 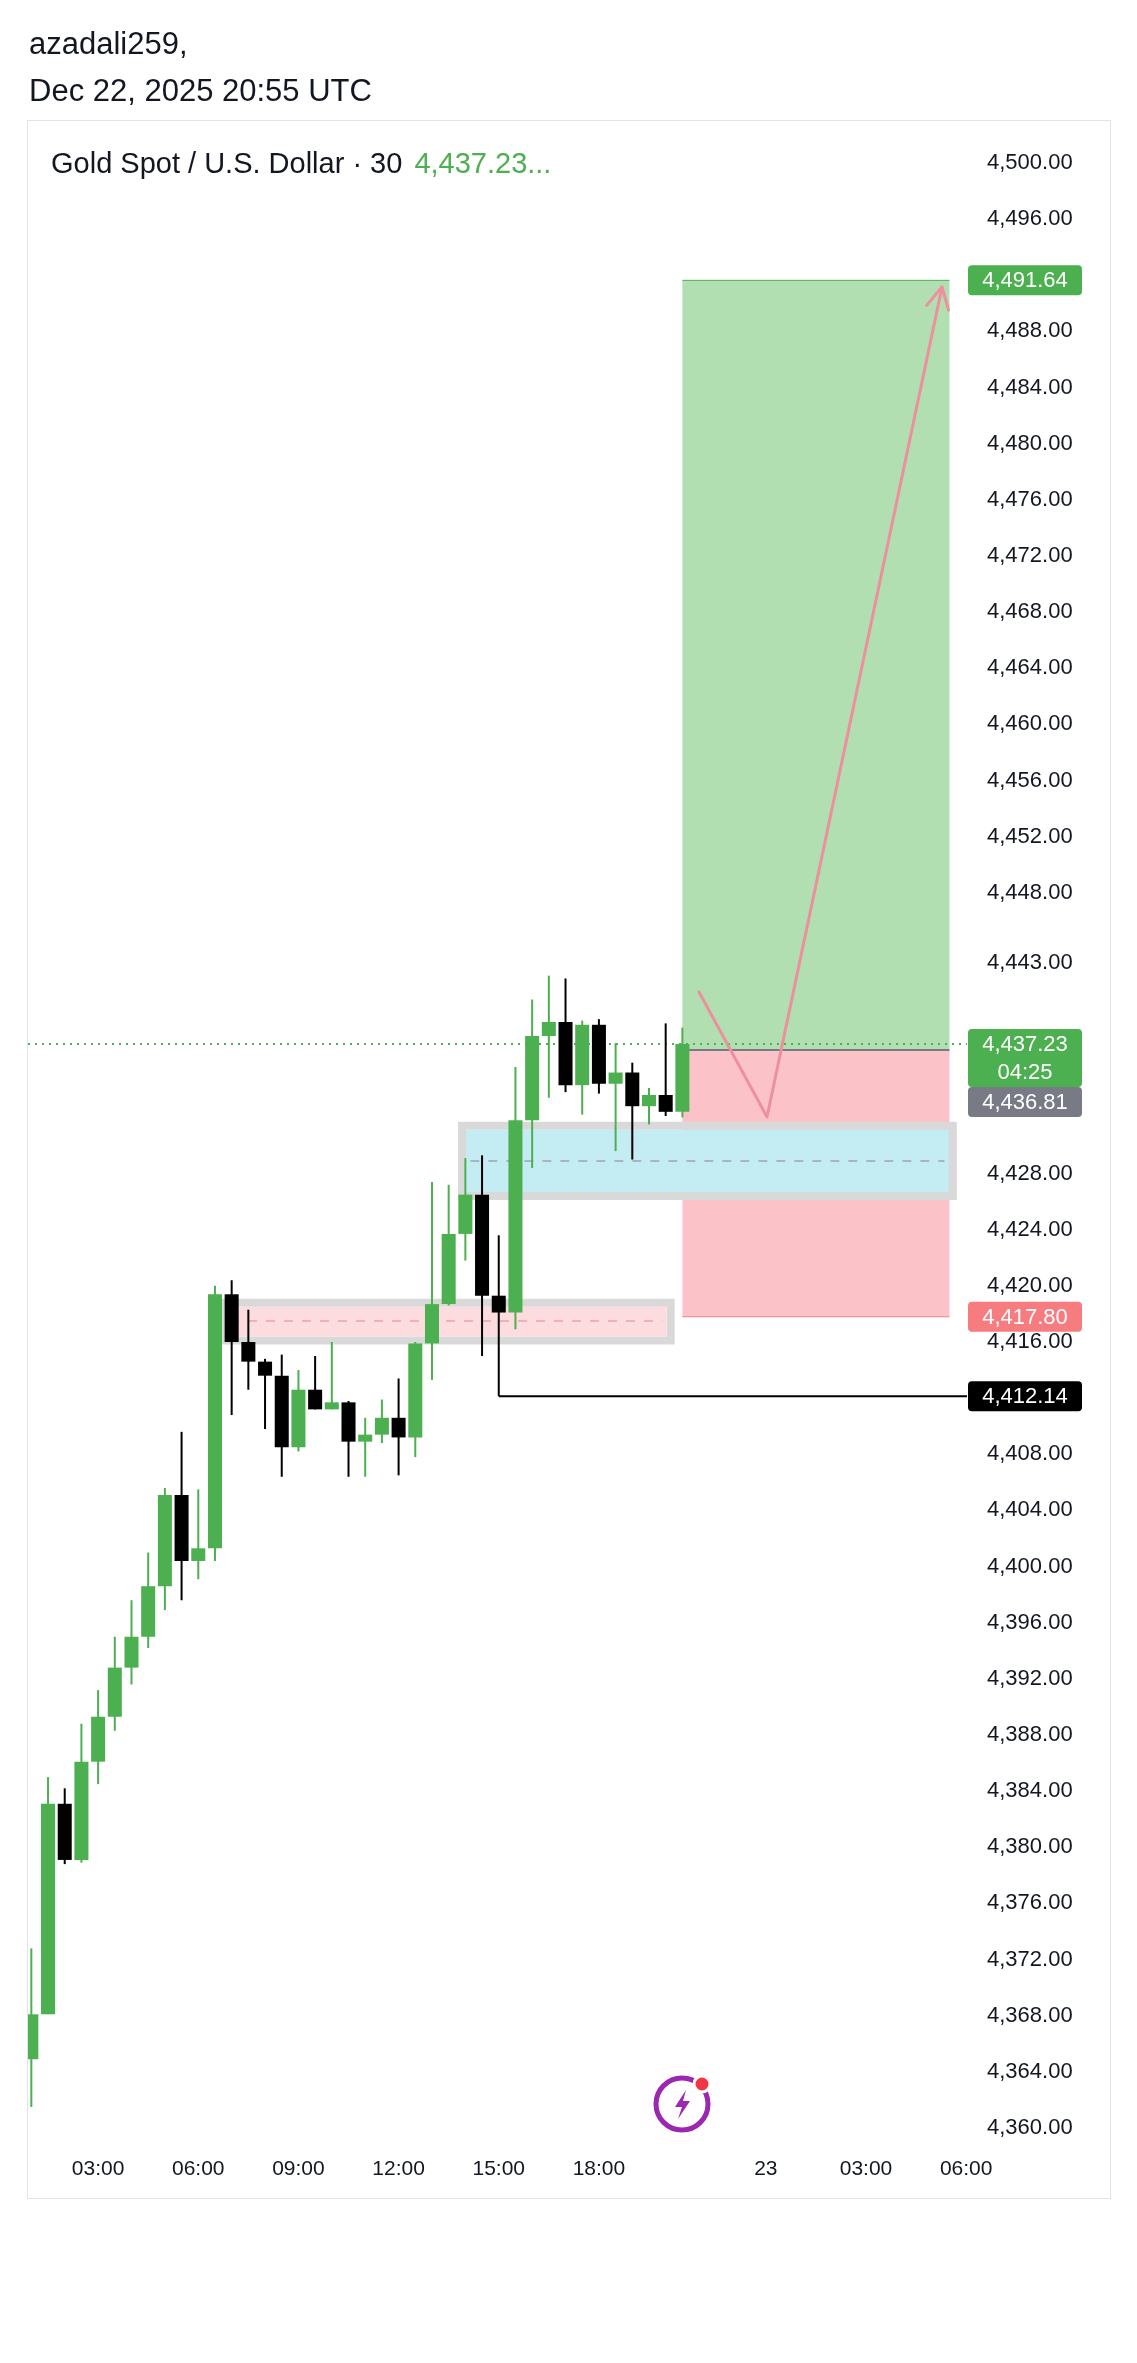 I want to click on y-tick-label: 4,364.00, so click(x=1030, y=2070).